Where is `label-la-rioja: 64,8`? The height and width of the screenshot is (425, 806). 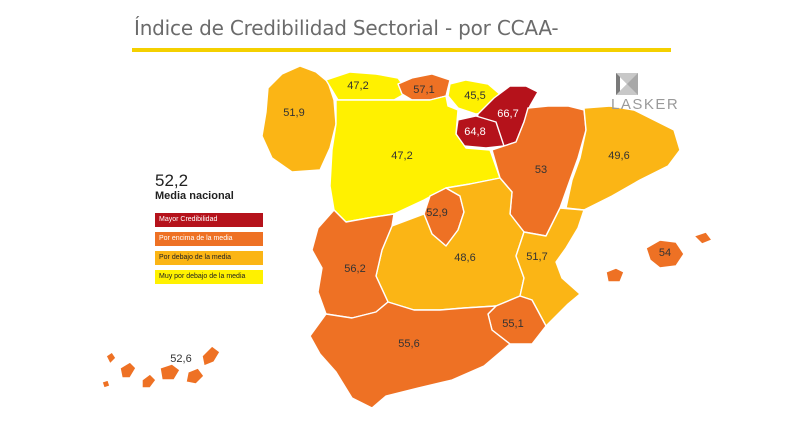
label-la-rioja: 64,8 is located at coordinates (474, 132).